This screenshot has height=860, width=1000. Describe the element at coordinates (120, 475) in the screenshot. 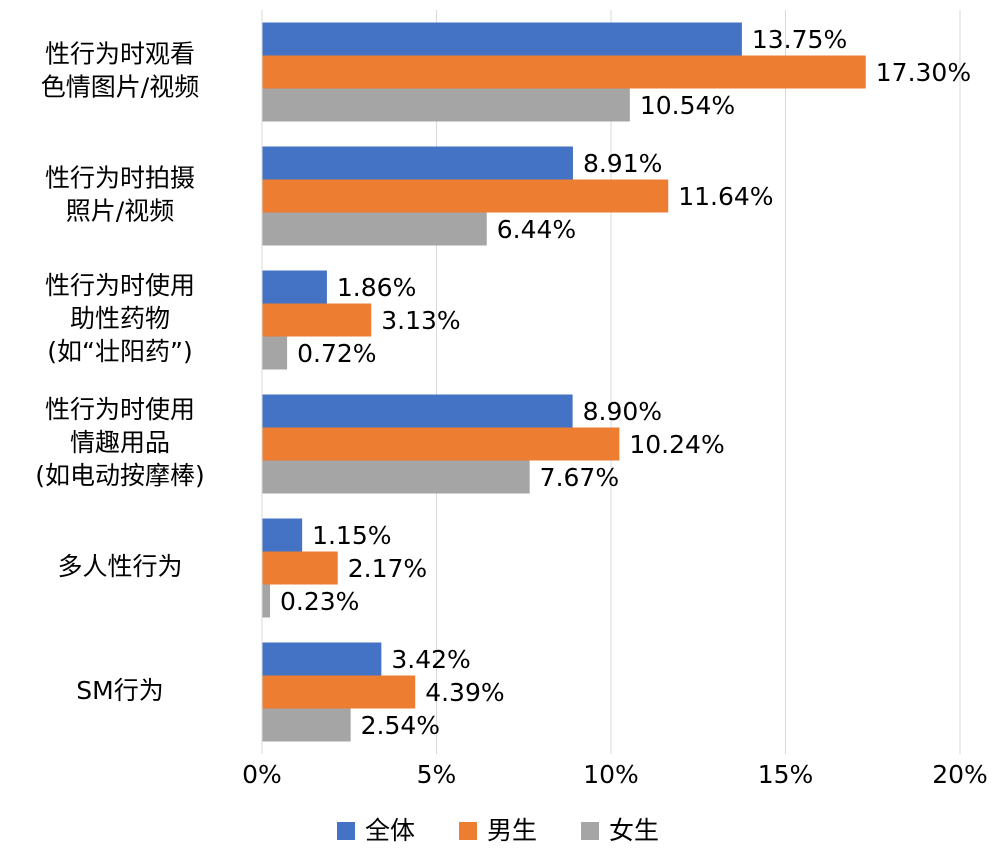

I see `y-tick-label: (如电动按摩棒)` at that location.